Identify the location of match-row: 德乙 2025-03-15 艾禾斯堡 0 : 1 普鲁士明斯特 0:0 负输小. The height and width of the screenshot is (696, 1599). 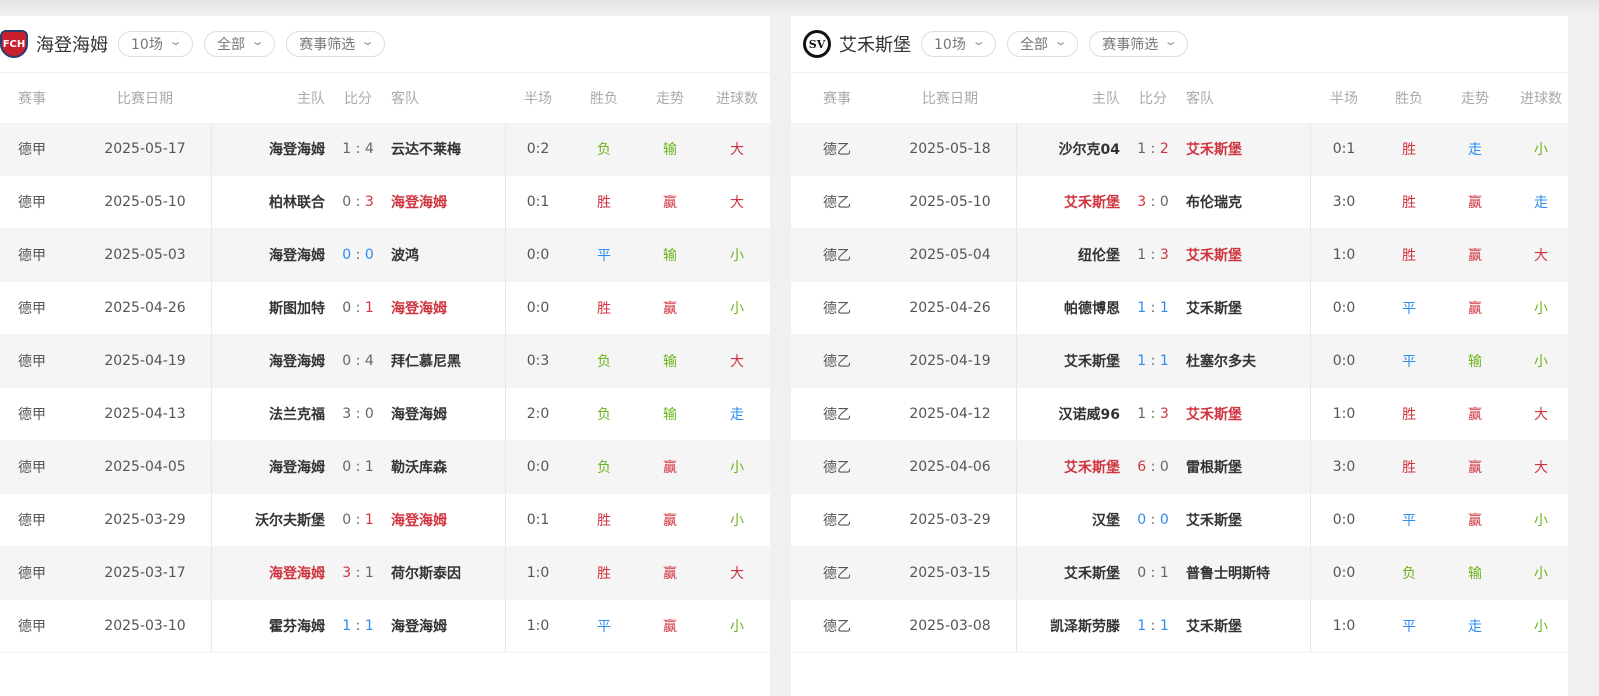
(1179, 573).